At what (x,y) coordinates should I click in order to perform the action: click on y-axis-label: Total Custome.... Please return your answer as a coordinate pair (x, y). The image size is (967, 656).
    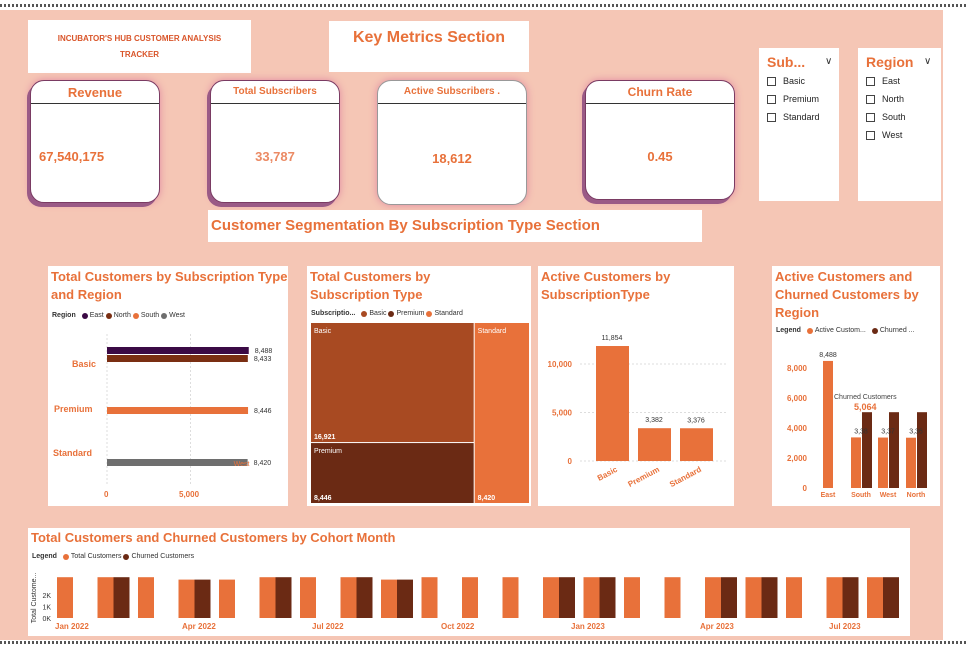
    Looking at the image, I should click on (34, 598).